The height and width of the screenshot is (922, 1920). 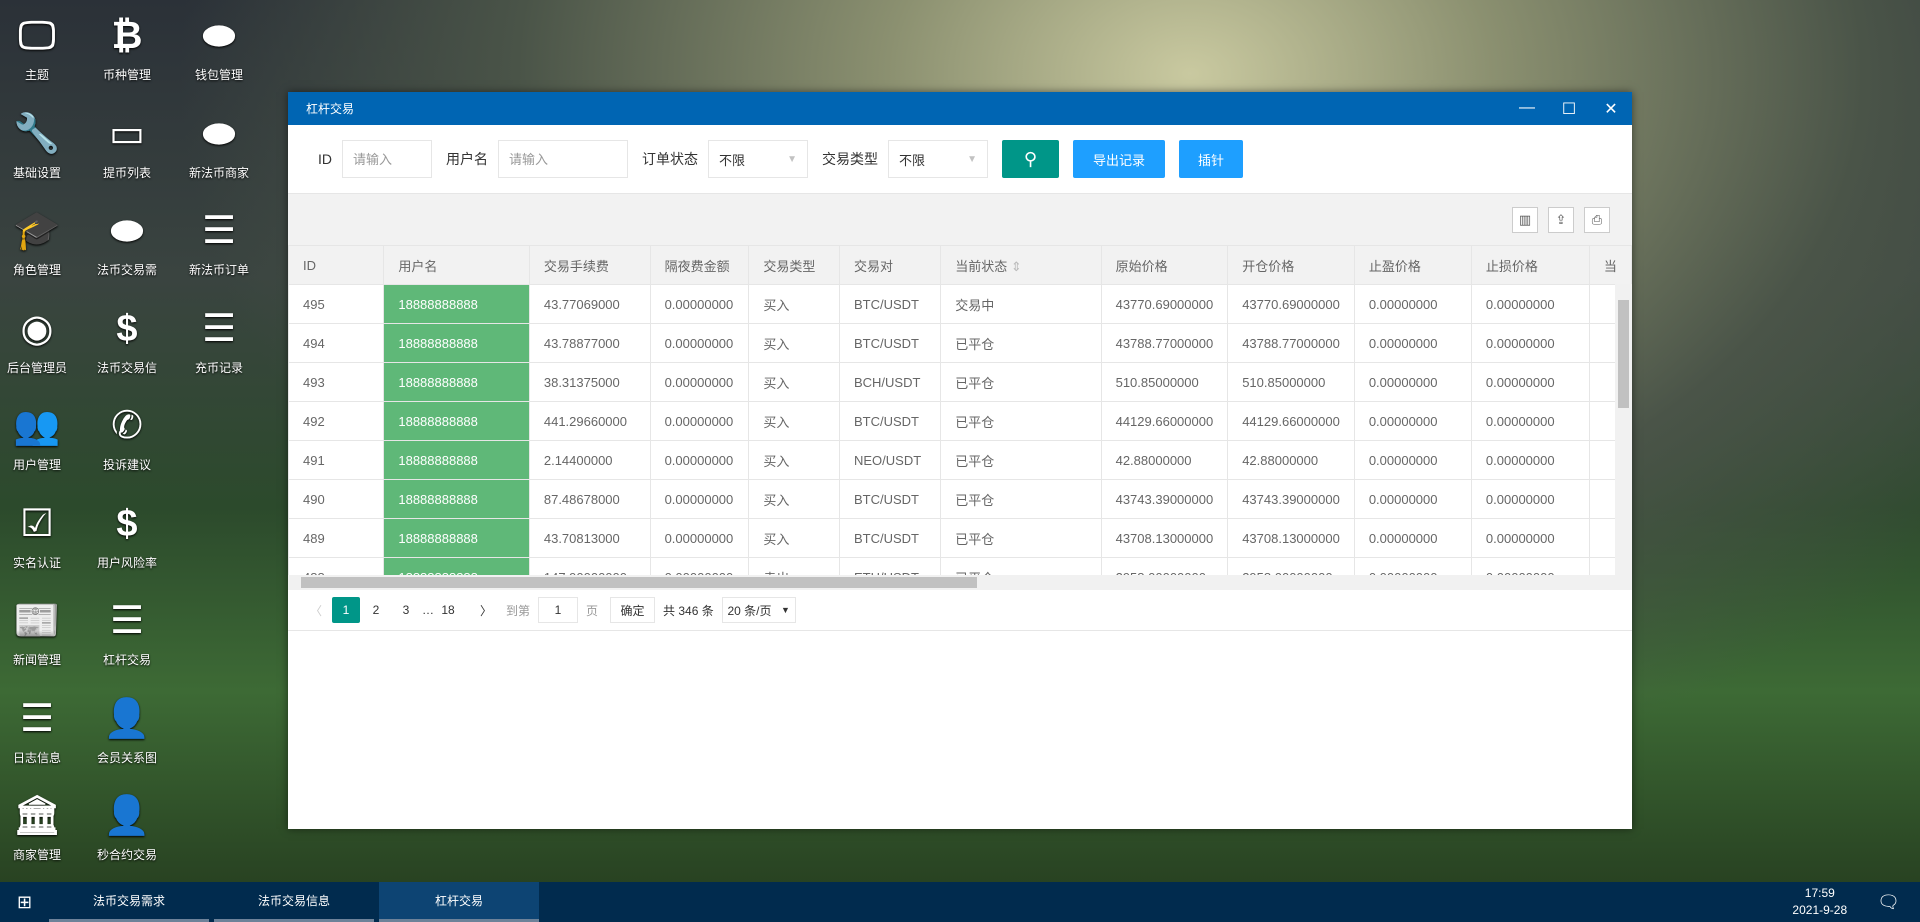 What do you see at coordinates (960, 108) in the screenshot?
I see `window-titlebar: 杠杆交易 — ☐ ✕` at bounding box center [960, 108].